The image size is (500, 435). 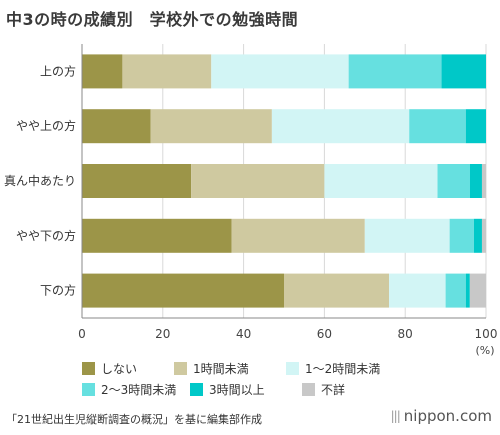 I want to click on legend-item-2-3h: 2～3時間未満, so click(x=136, y=389).